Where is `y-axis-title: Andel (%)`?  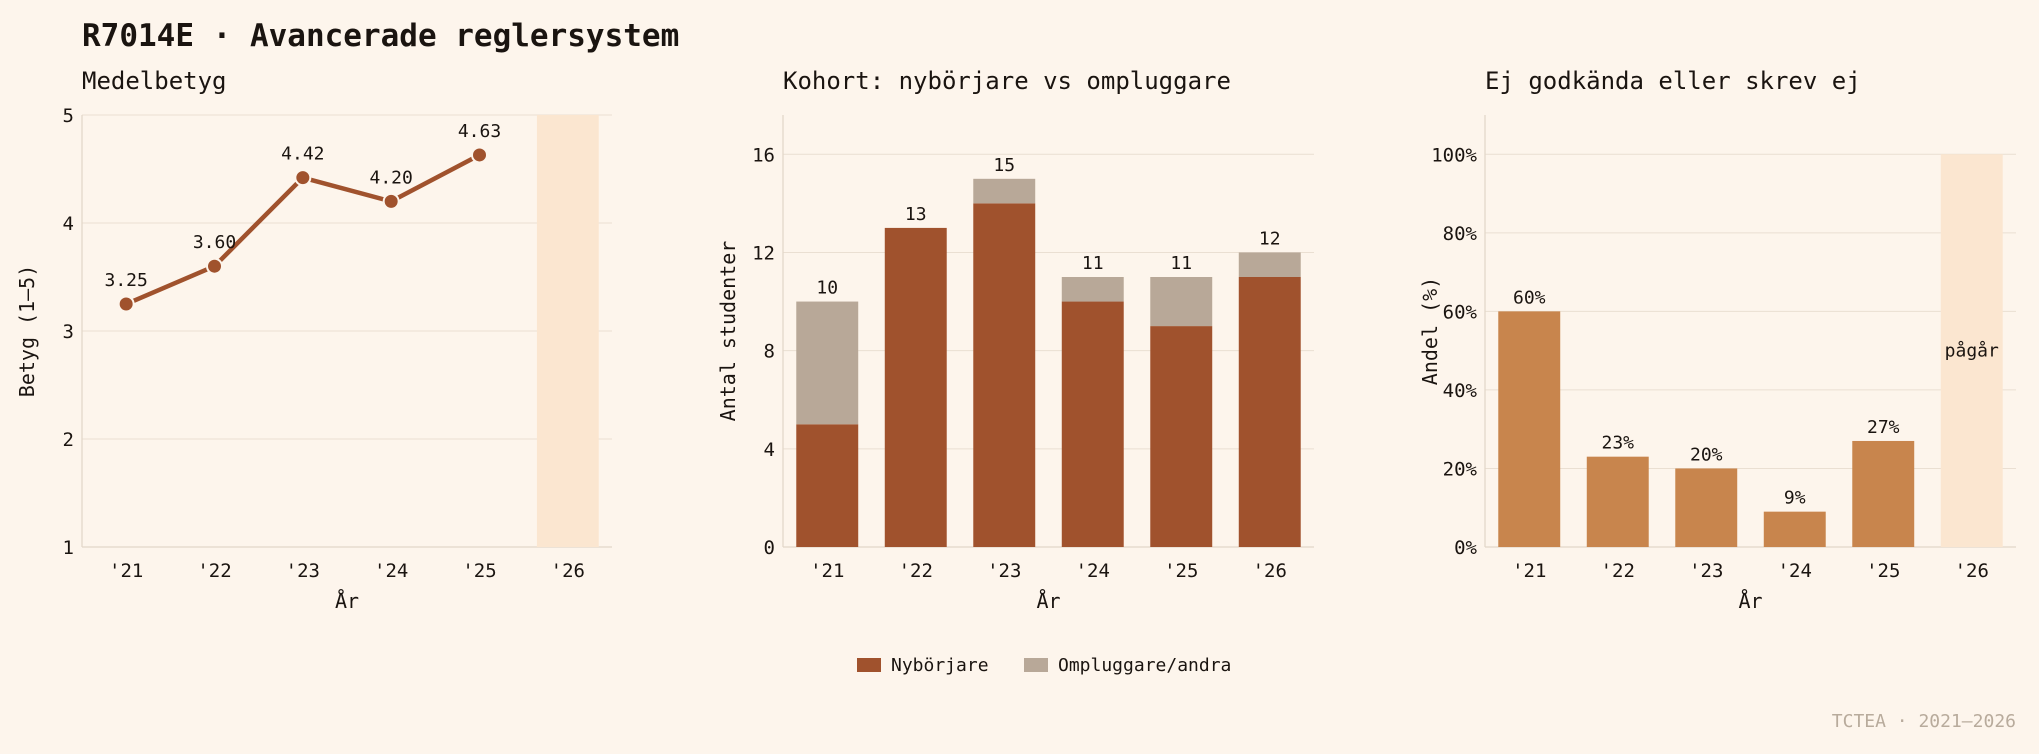 y-axis-title: Andel (%) is located at coordinates (1430, 331).